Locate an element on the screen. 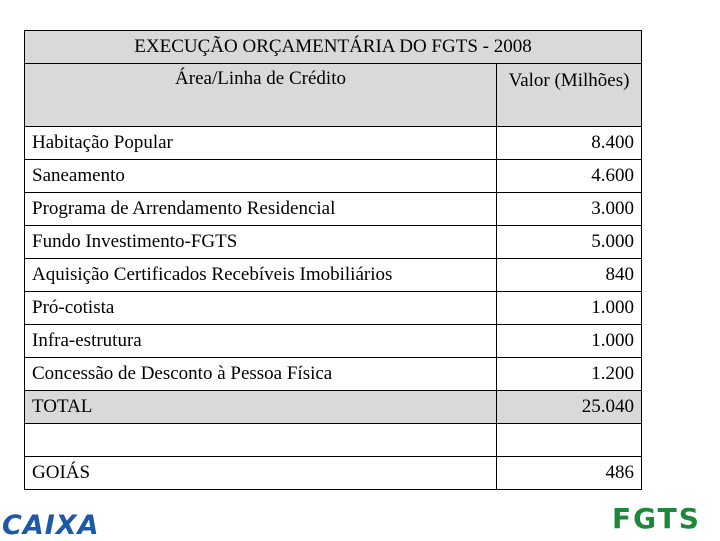 The image size is (720, 541). value-cell: 840 is located at coordinates (569, 275).